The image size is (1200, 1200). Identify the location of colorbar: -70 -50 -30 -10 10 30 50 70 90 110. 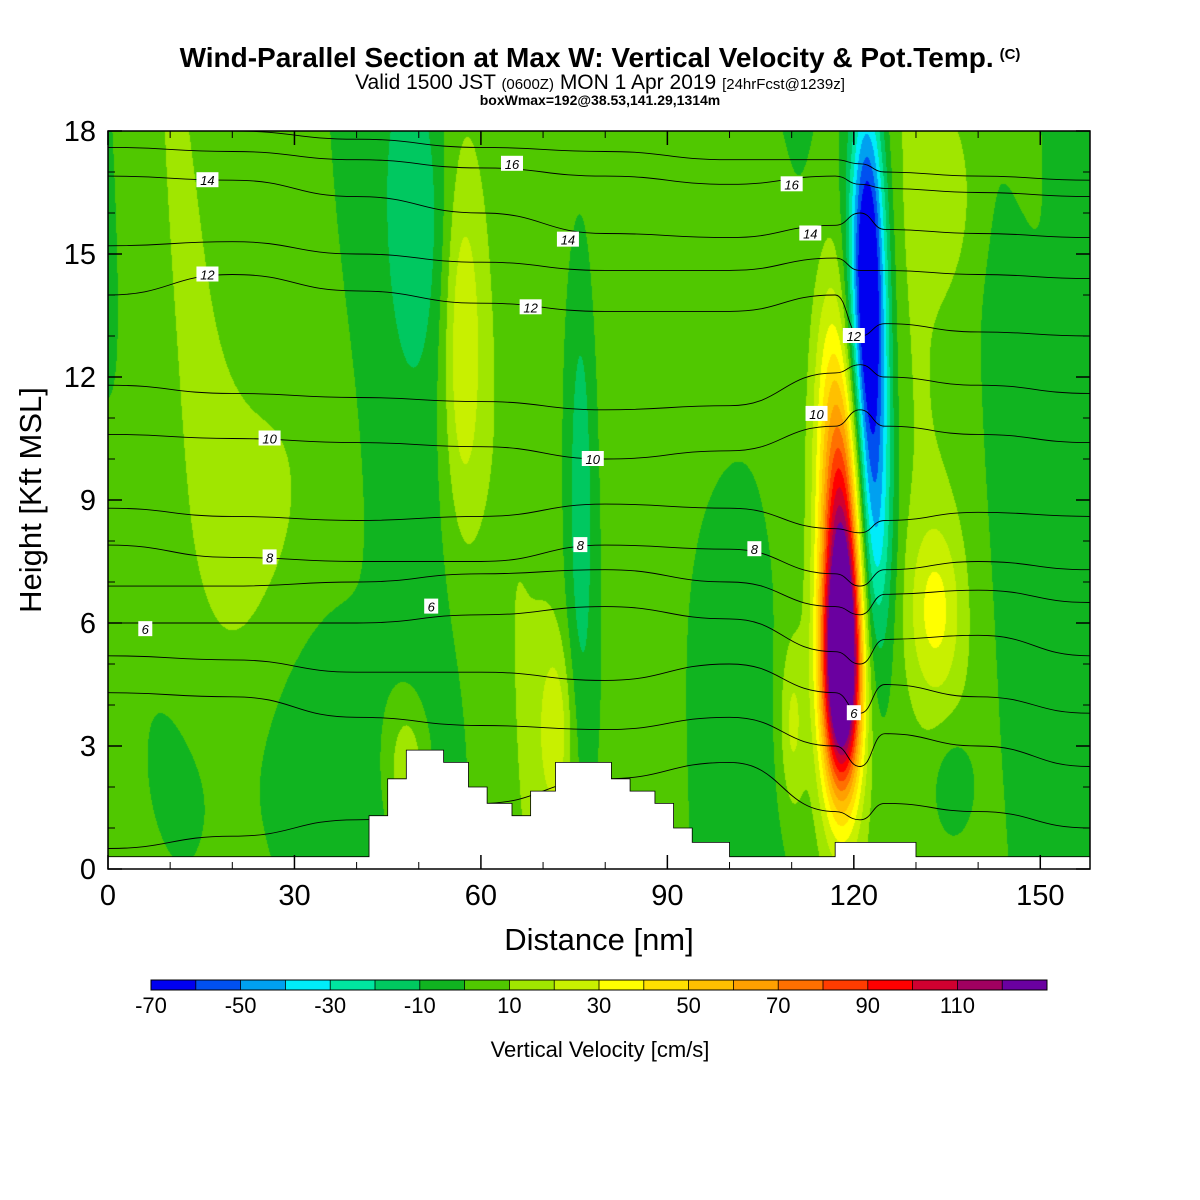
(591, 998).